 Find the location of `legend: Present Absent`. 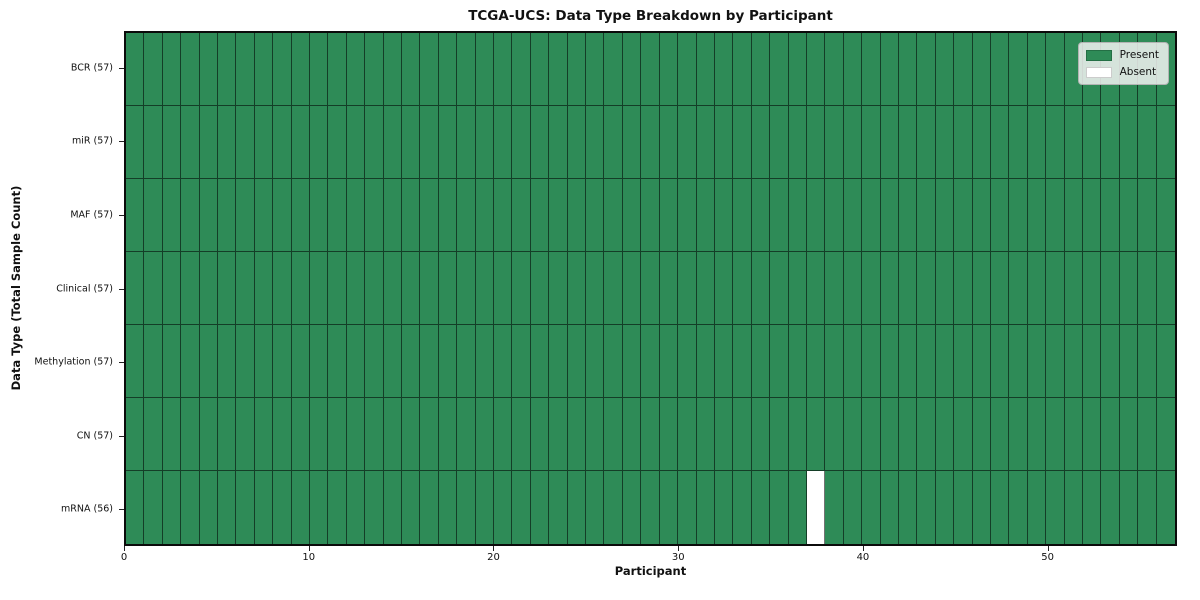

legend: Present Absent is located at coordinates (1123, 63).